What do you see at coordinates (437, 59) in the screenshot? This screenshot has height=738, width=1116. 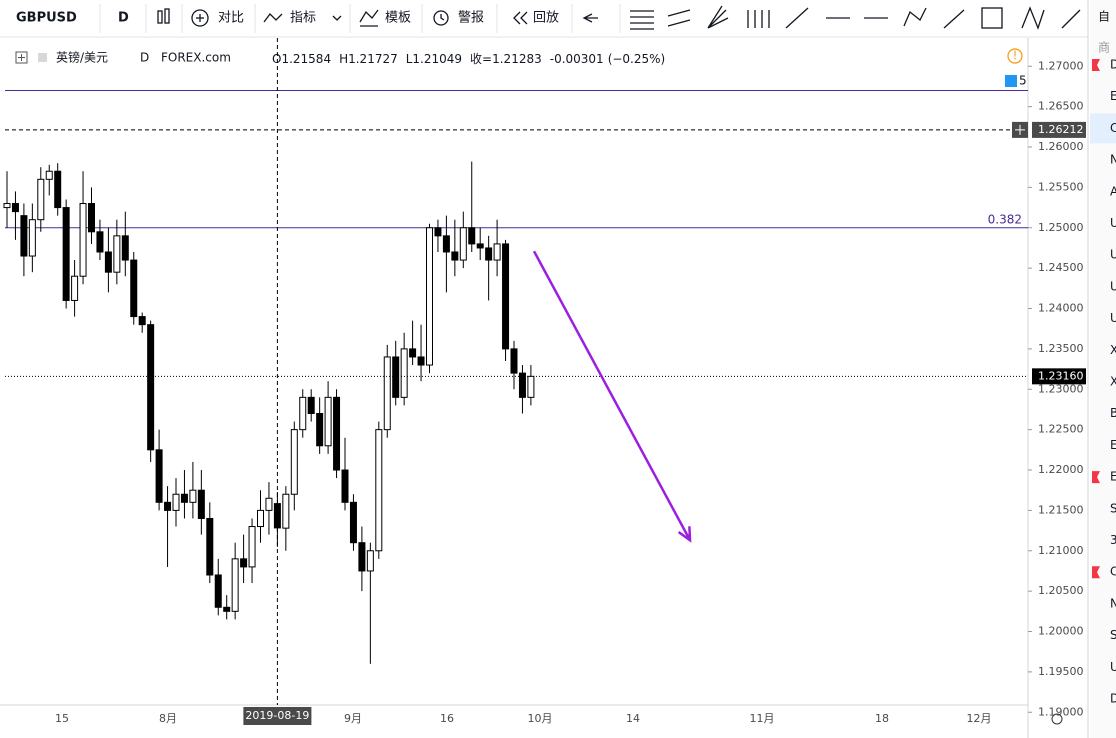 I see `ohlc-value: 1.21049` at bounding box center [437, 59].